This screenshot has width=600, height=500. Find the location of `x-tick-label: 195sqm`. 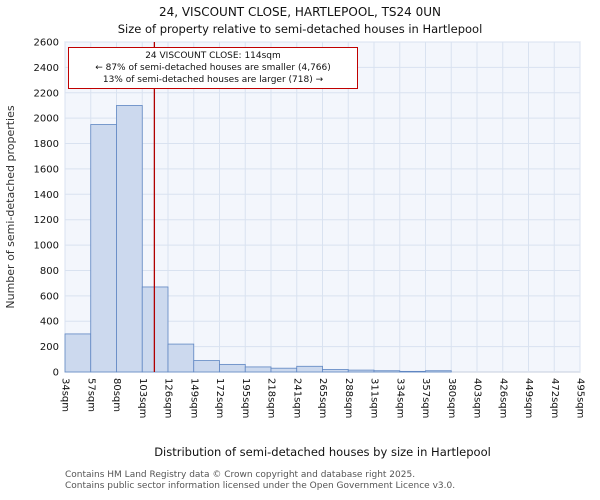

x-tick-label: 195sqm is located at coordinates (245, 398).